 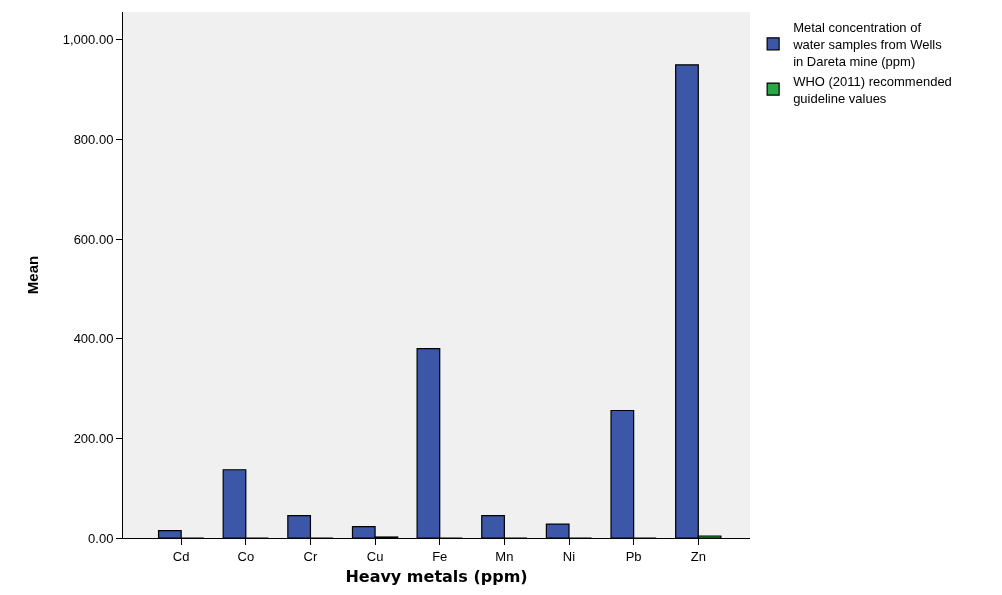 I want to click on y-tick-label: 1,000.00, so click(x=88, y=40).